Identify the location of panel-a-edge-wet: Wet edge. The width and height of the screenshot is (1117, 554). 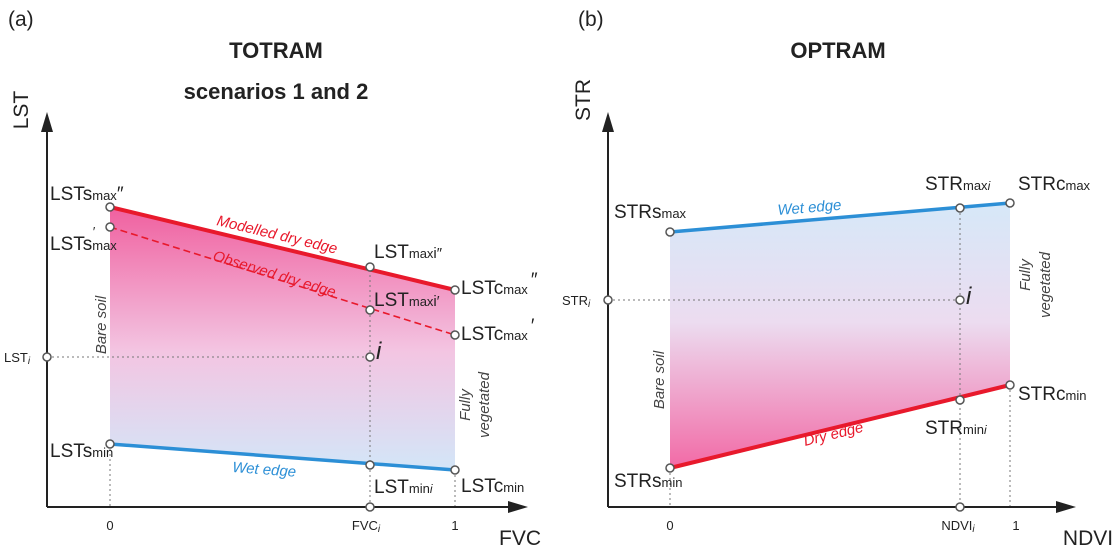
(264, 470).